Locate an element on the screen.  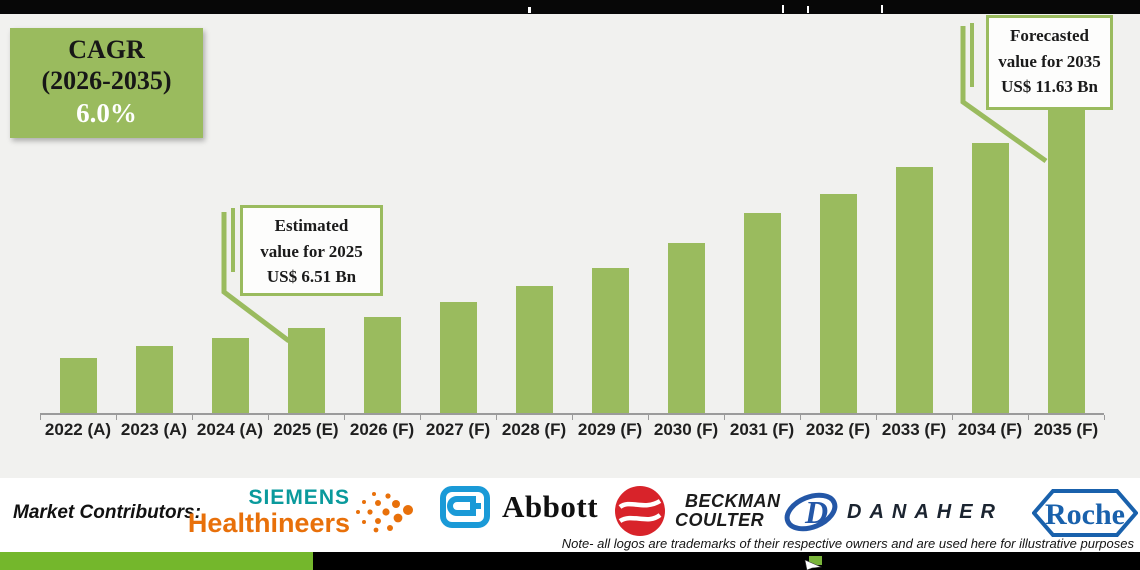
bottom-strip-green-segment is located at coordinates (156, 561).